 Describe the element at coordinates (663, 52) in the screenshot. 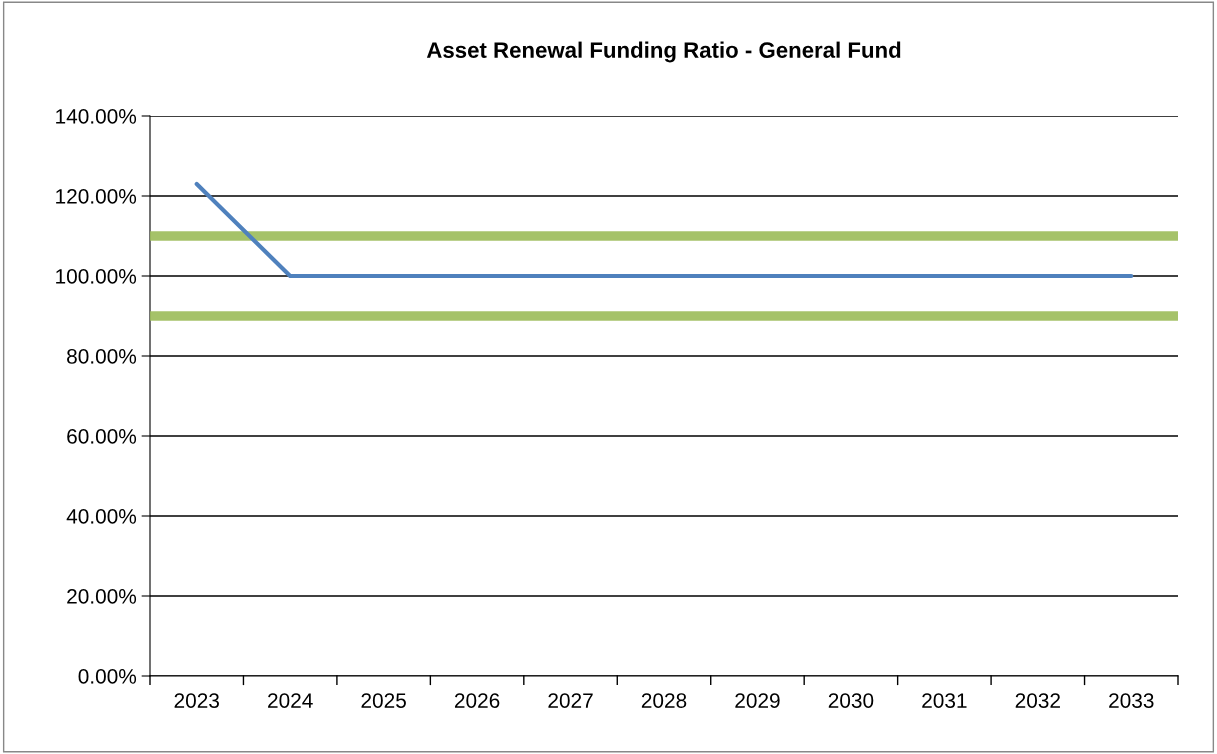

I see `chart-title: Asset Renewal Funding Ratio - General Fund` at that location.